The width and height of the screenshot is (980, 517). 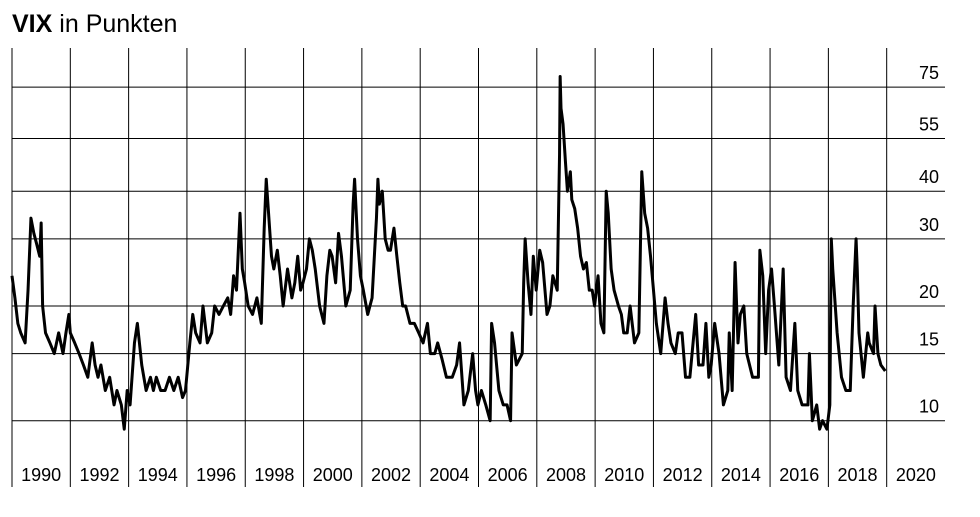 What do you see at coordinates (32, 24) in the screenshot?
I see `title-bold: VIX` at bounding box center [32, 24].